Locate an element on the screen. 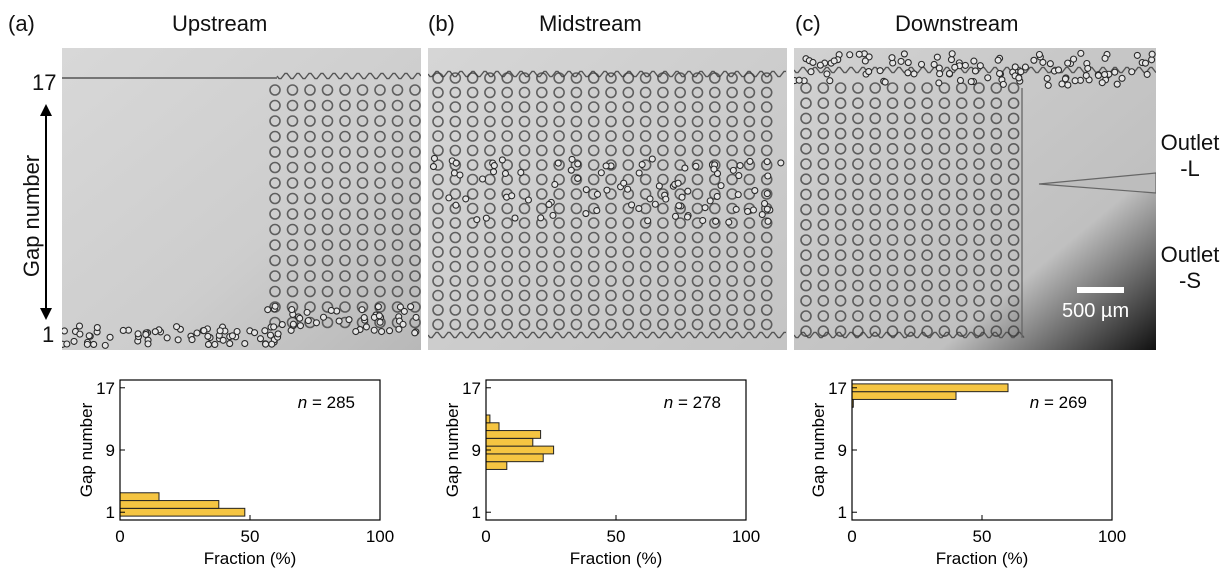 This screenshot has width=1231, height=574. gap-axis-double-arrow is located at coordinates (46, 212).